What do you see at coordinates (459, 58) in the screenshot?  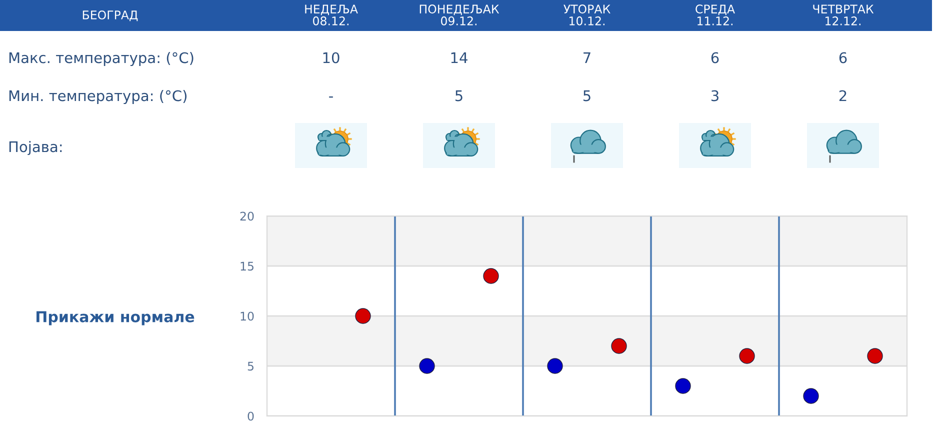 I see `data-label: 14` at bounding box center [459, 58].